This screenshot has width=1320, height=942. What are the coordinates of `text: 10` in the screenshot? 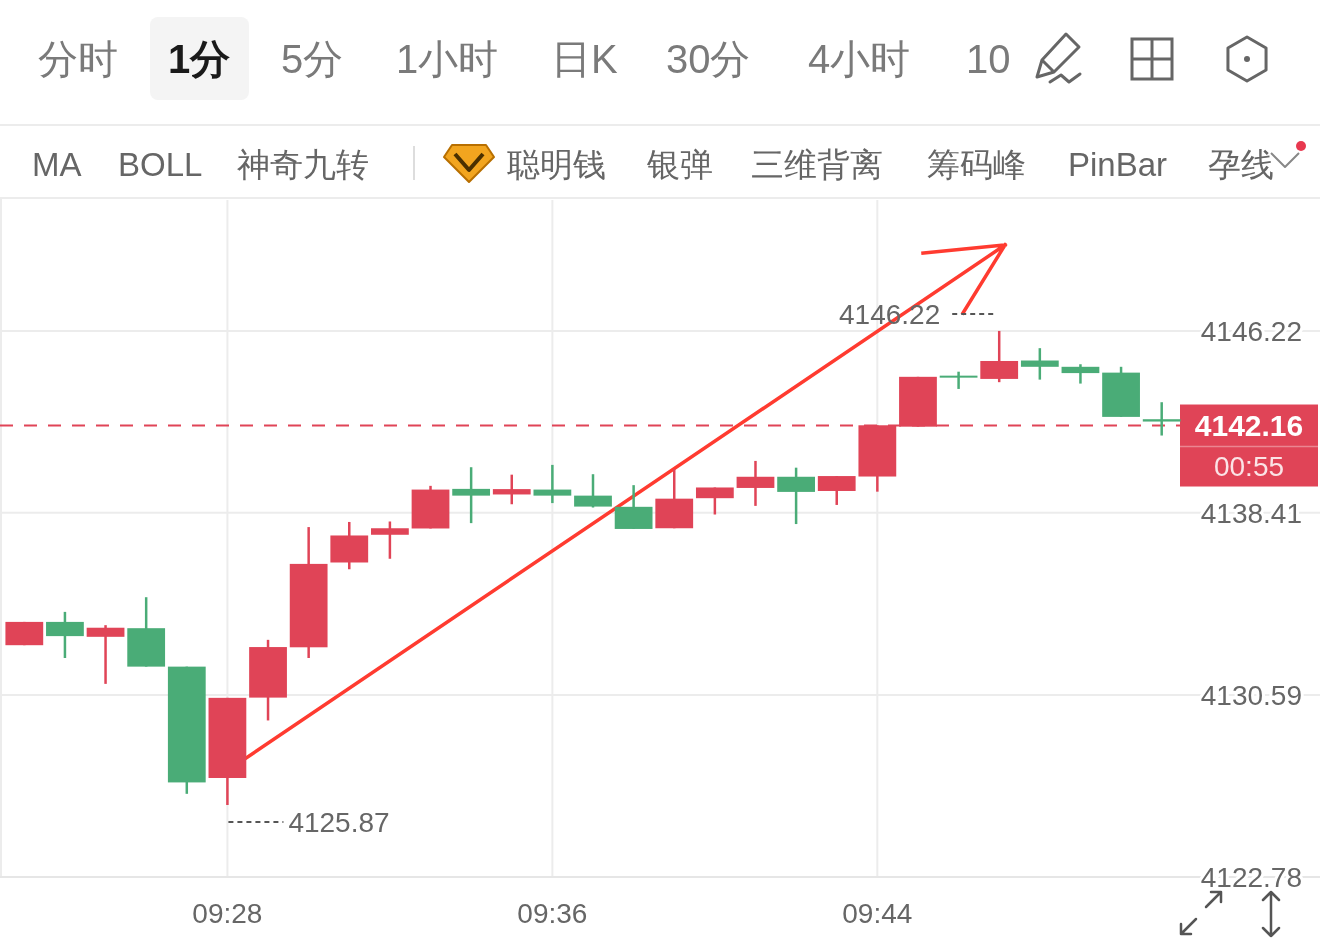 It's located at (988, 59).